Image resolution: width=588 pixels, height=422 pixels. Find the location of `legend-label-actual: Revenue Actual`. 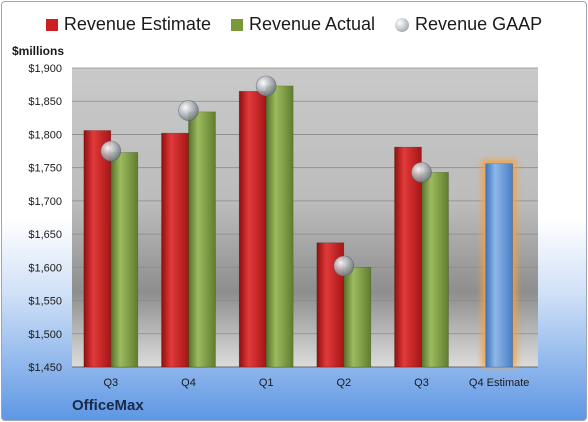

legend-label-actual: Revenue Actual is located at coordinates (312, 24).